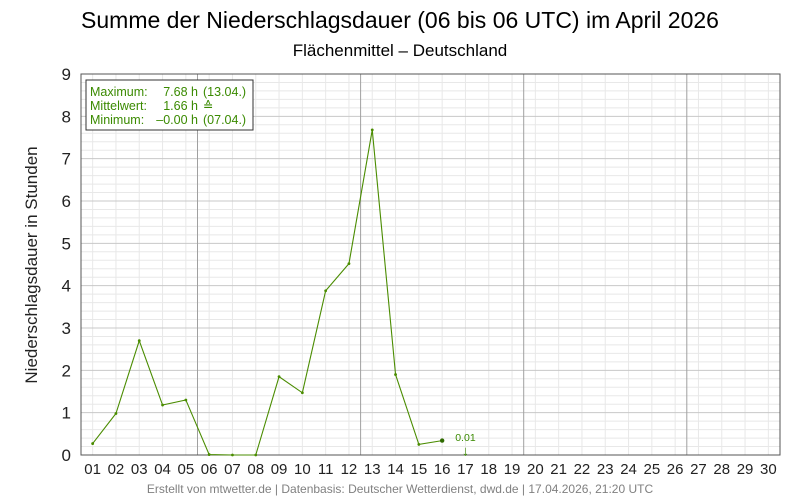 Image resolution: width=800 pixels, height=500 pixels. What do you see at coordinates (118, 106) in the screenshot?
I see `stats-mean-label: Mittelwert:` at bounding box center [118, 106].